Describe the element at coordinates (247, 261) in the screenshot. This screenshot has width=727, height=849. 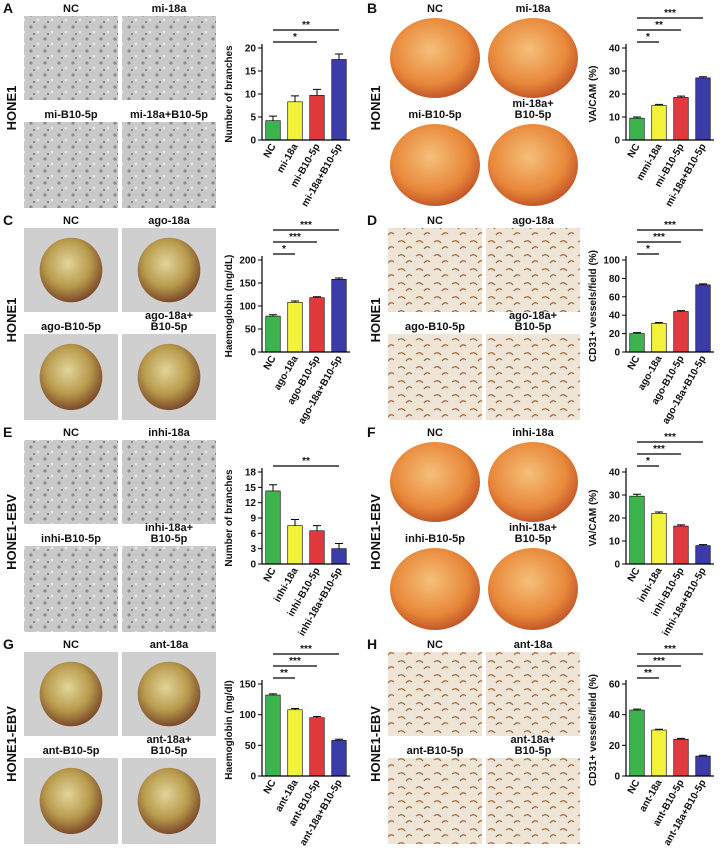
I see `y-tick-label: 200` at that location.